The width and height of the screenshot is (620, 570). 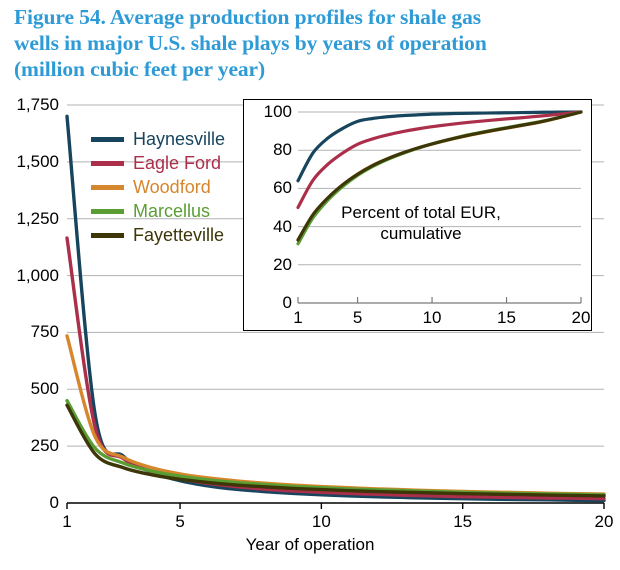 I want to click on legend-item-woodford: Woodford, so click(x=158, y=187).